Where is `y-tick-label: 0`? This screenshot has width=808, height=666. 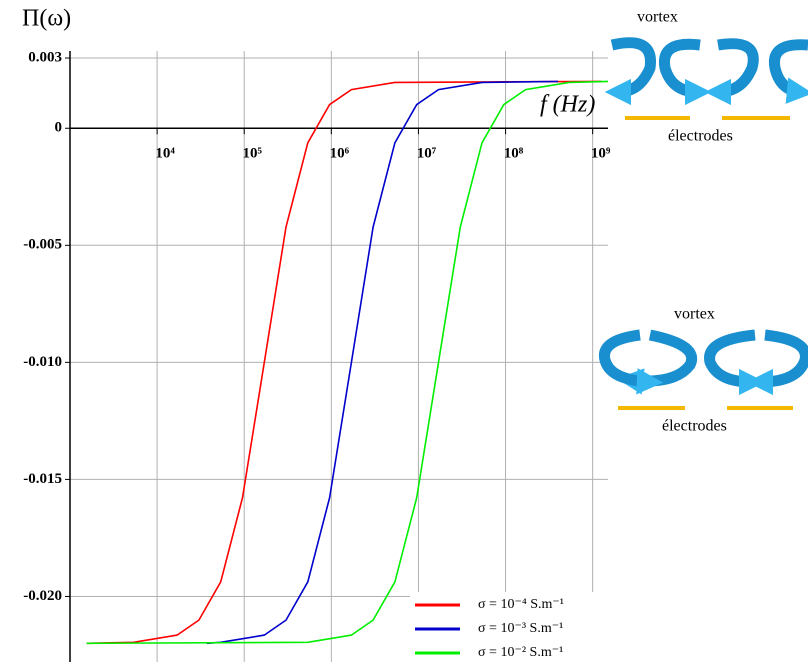
y-tick-label: 0 is located at coordinates (59, 128).